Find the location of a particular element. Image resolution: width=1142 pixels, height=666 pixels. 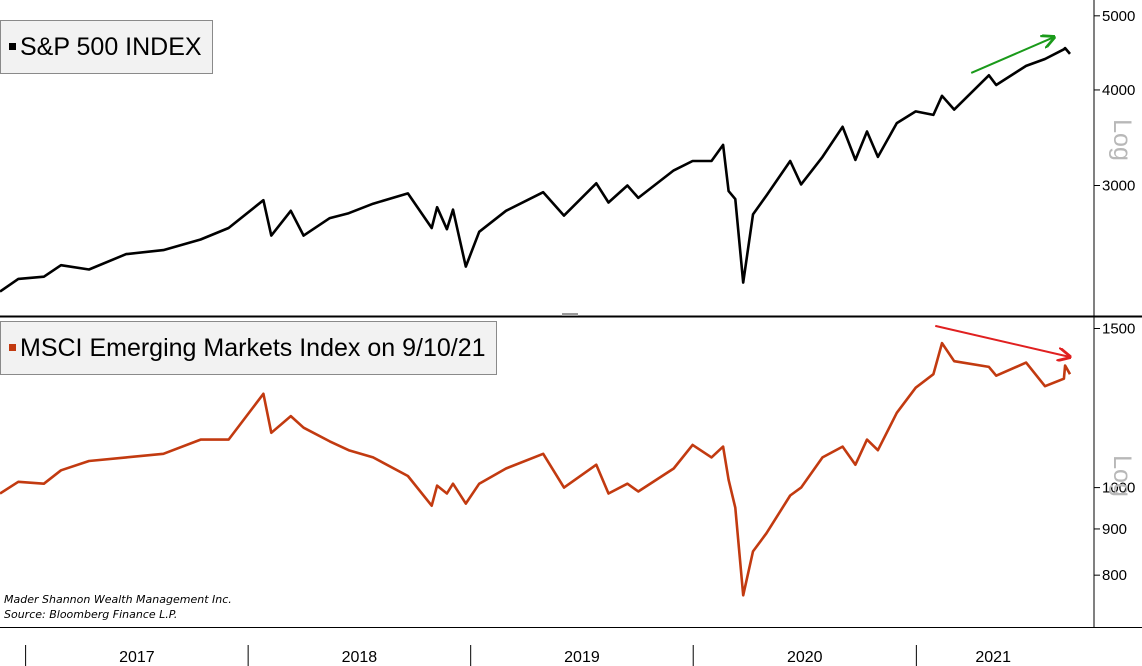

y-tick-label: 900 is located at coordinates (1114, 529).